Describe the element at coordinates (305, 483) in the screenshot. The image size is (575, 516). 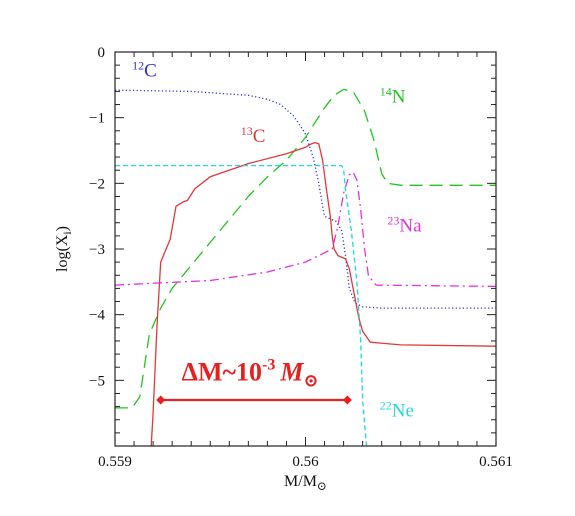
I see `x-axis-title: M/M⊙` at that location.